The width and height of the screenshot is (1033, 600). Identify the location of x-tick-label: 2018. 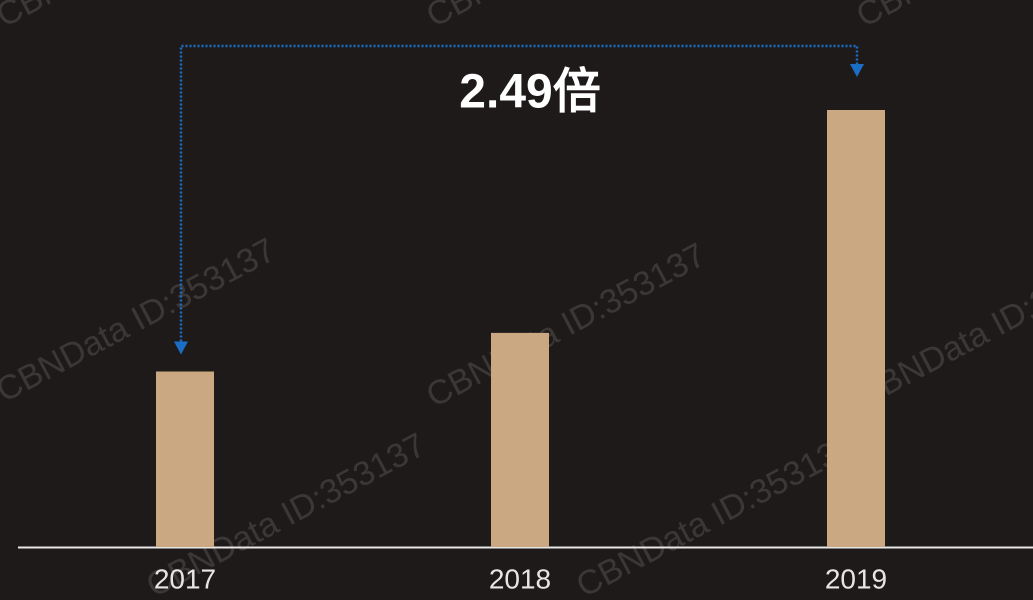
(520, 578).